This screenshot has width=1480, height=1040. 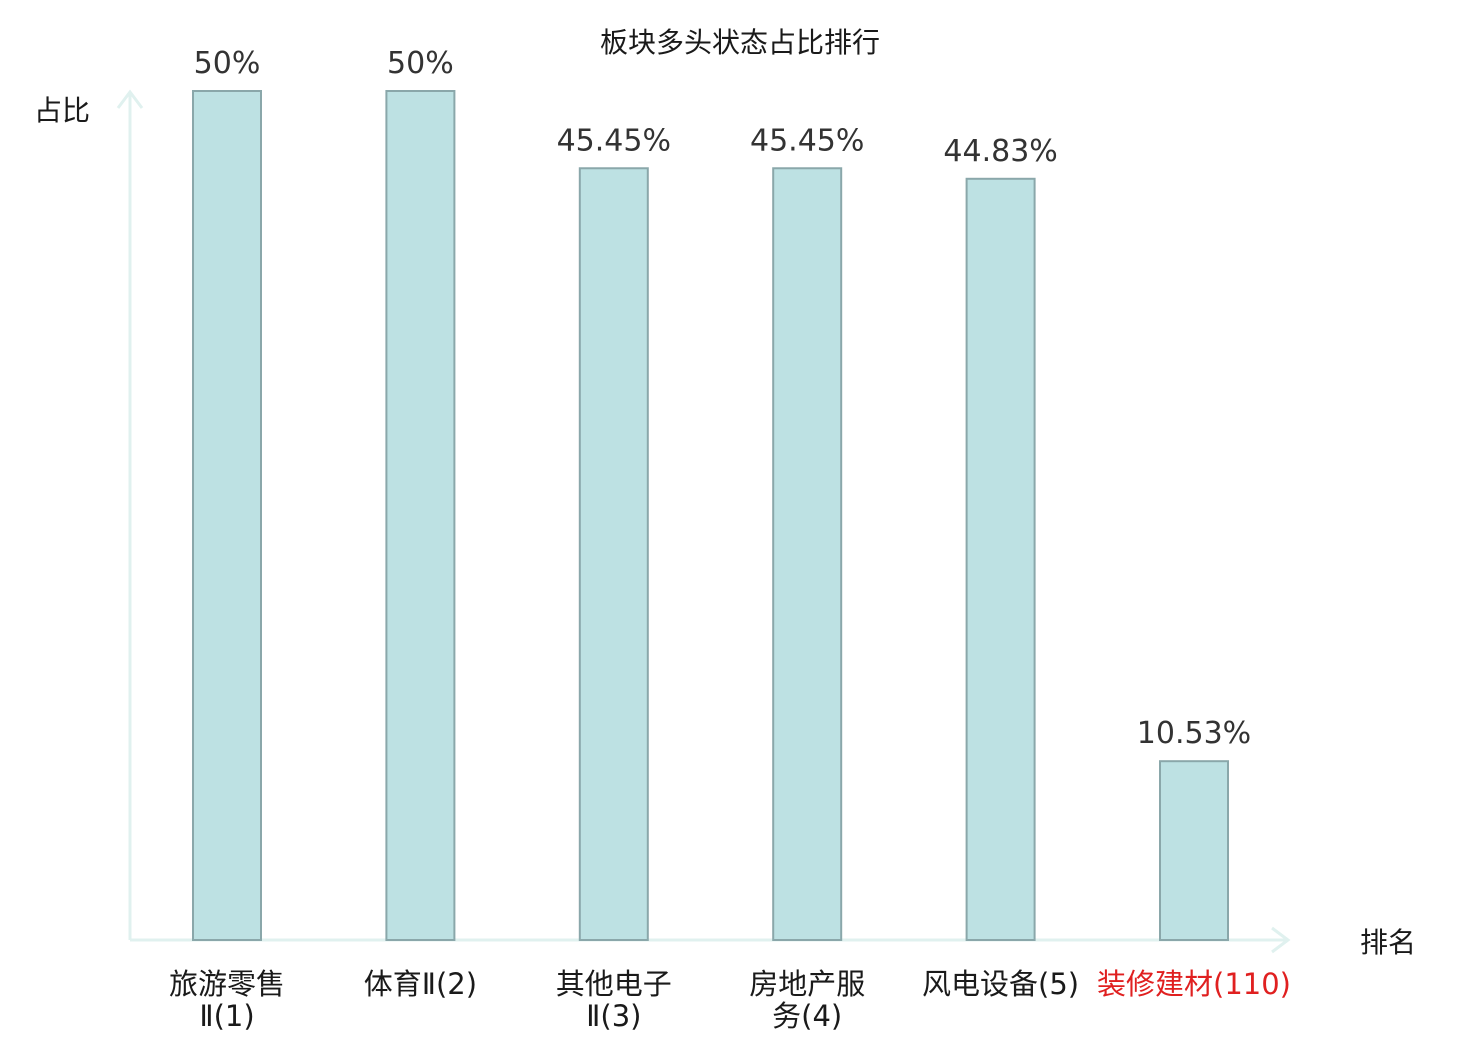 I want to click on bar-value-label-5: 44.83%, so click(x=1000, y=151).